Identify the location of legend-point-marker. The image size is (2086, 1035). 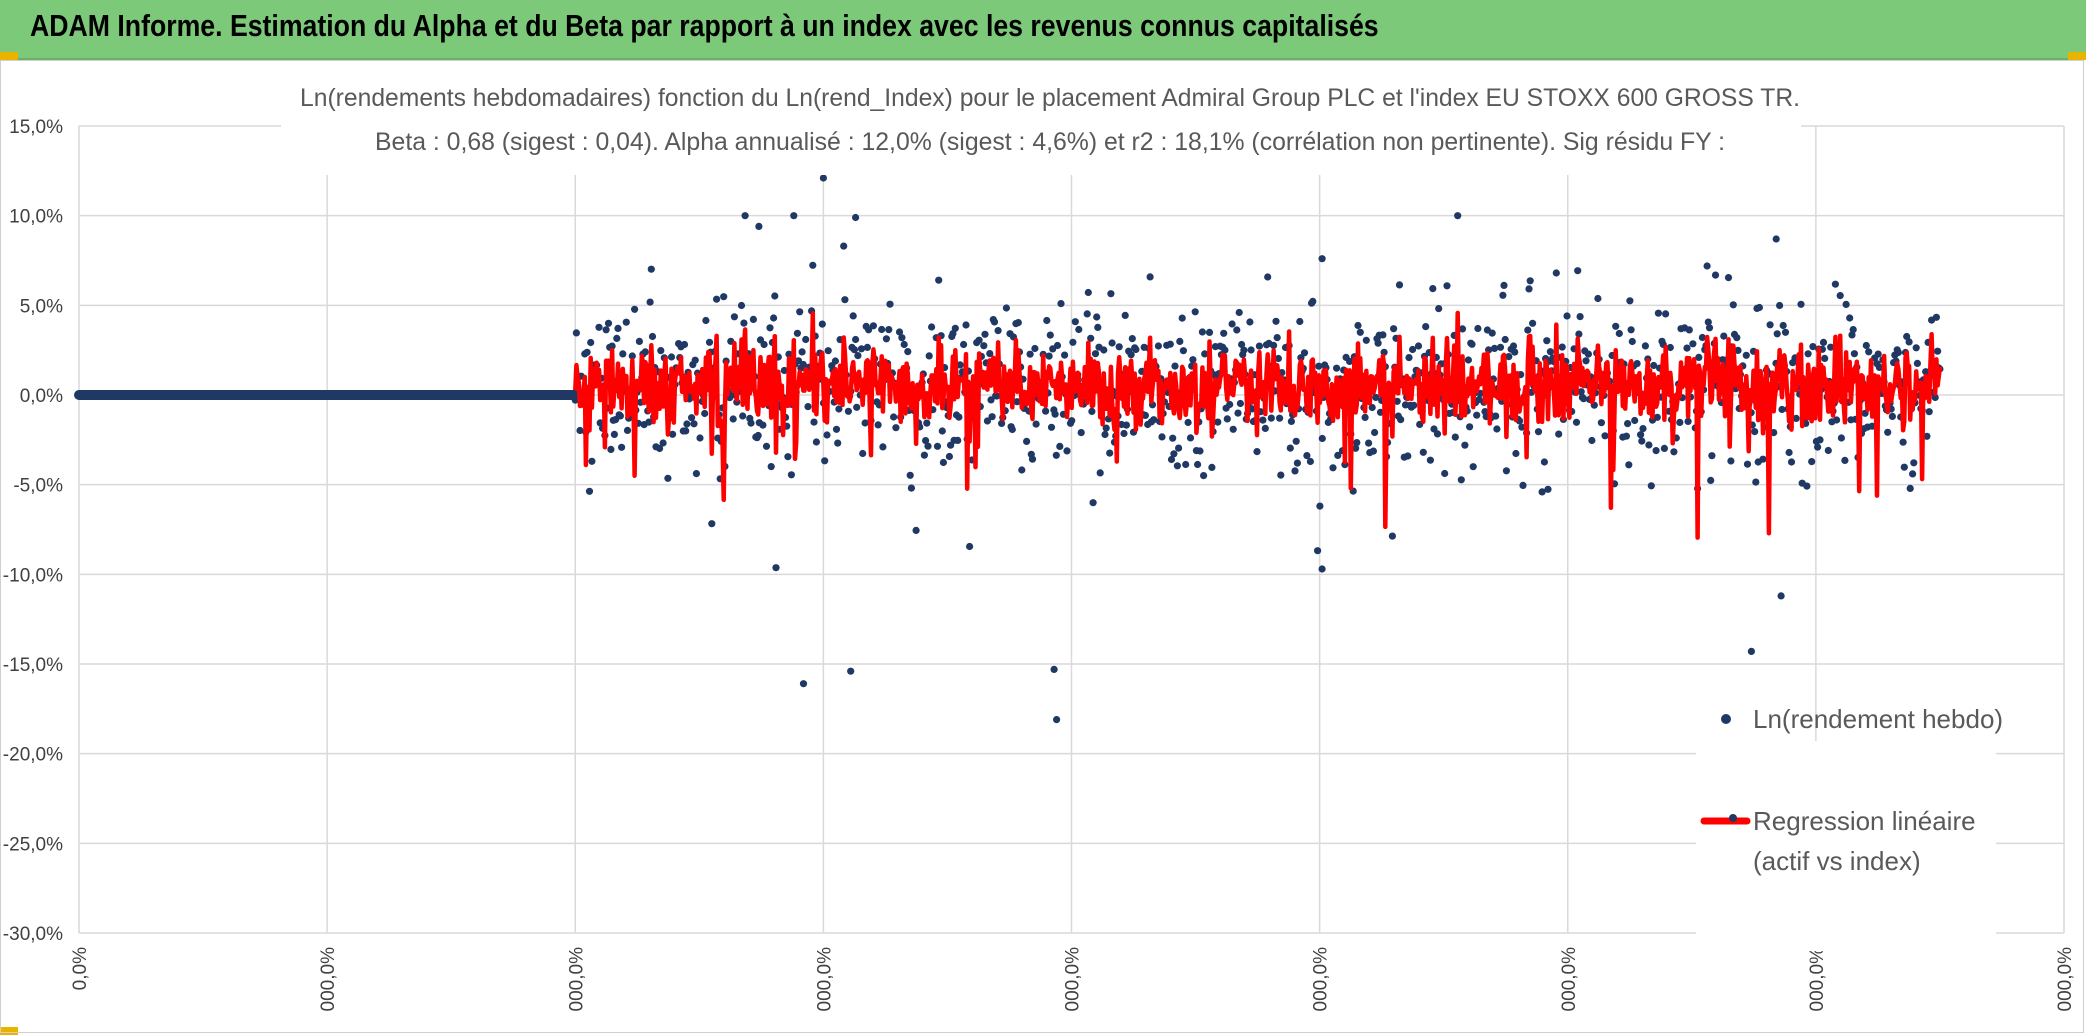
(1726, 719).